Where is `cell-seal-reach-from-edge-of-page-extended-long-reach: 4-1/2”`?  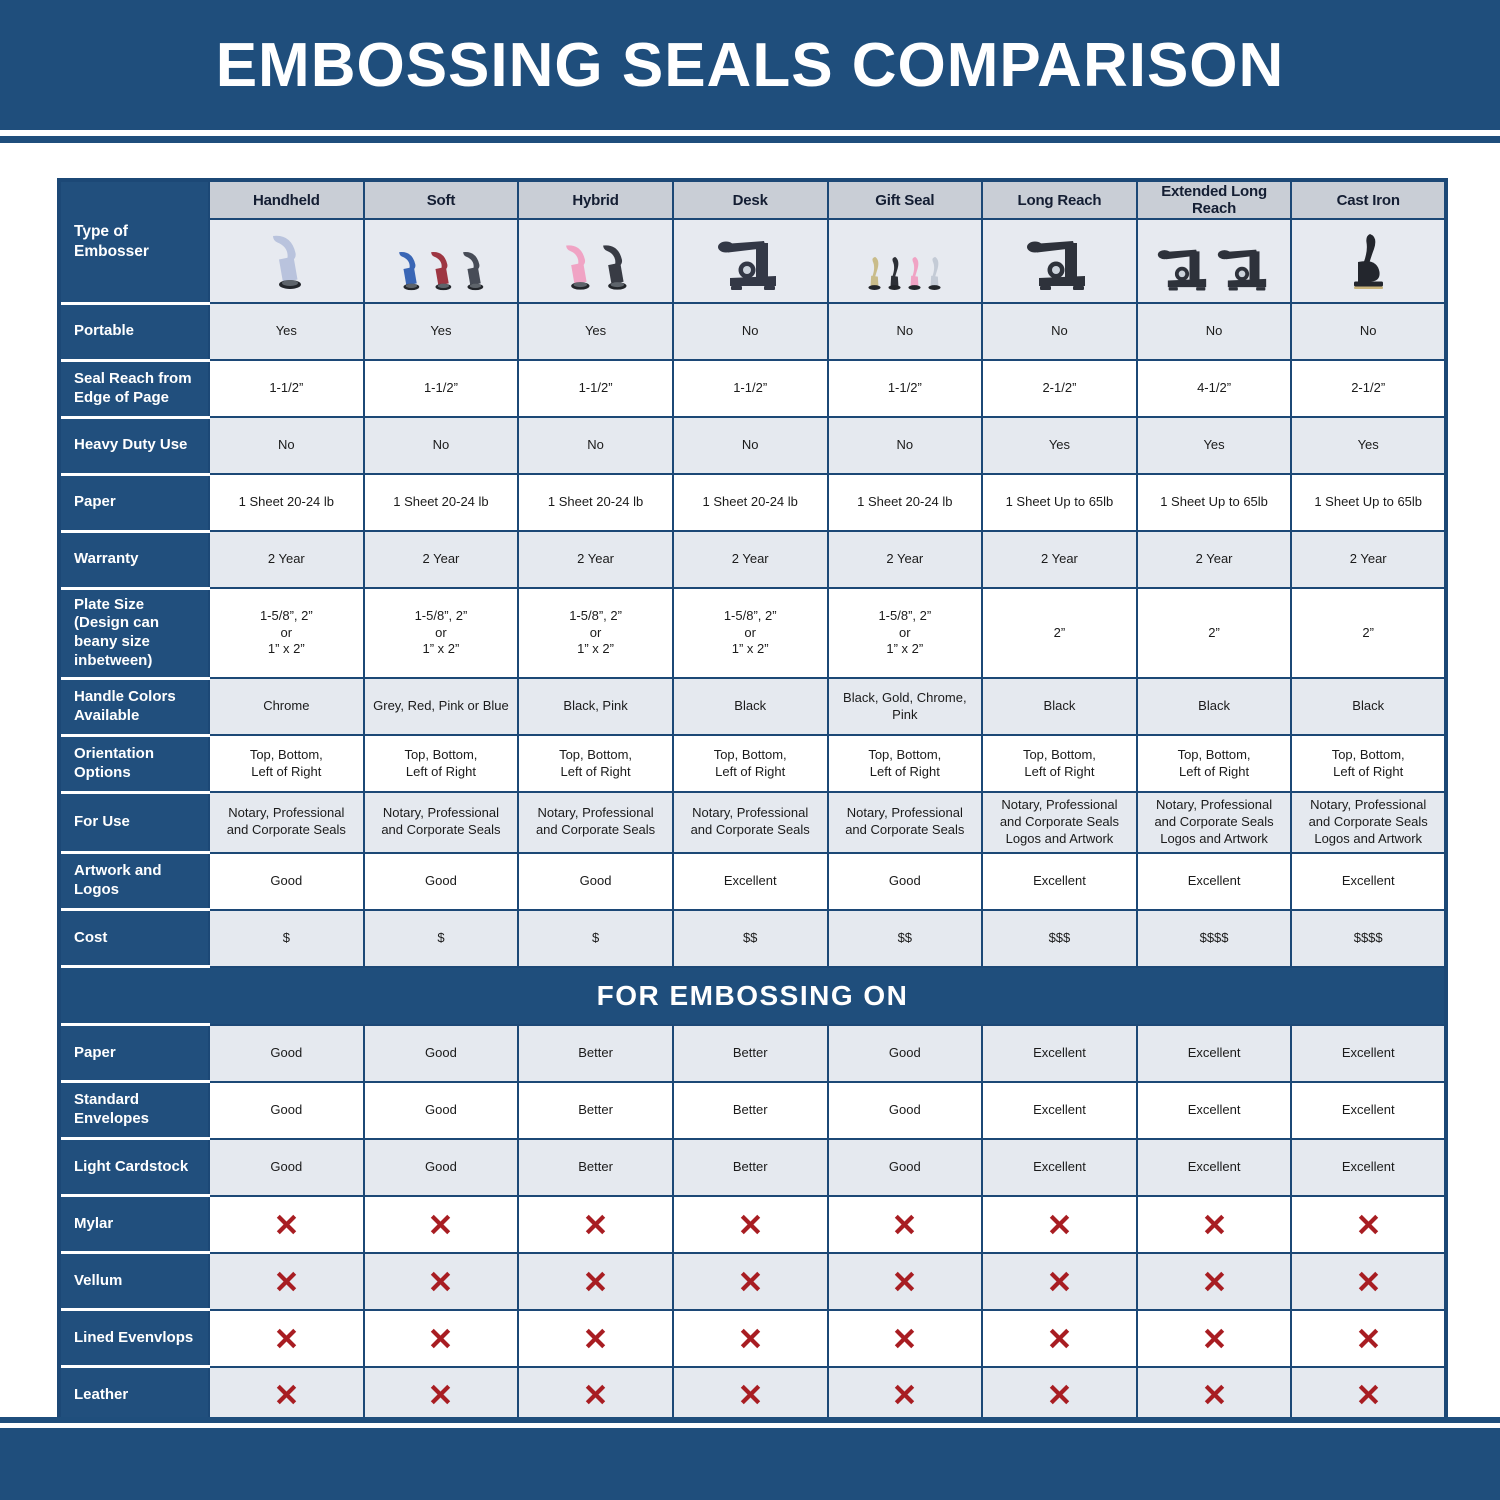
cell-seal-reach-from-edge-of-page-extended-long-reach: 4-1/2” is located at coordinates (1214, 388).